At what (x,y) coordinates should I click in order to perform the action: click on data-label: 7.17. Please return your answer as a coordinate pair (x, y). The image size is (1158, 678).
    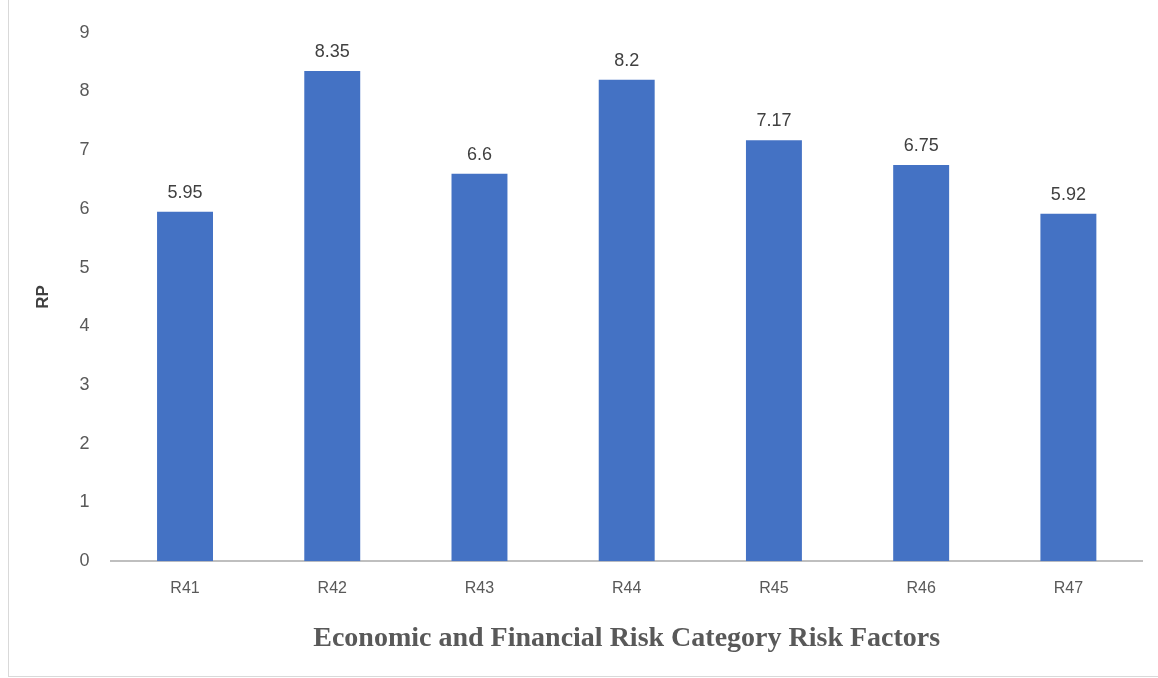
    Looking at the image, I should click on (774, 120).